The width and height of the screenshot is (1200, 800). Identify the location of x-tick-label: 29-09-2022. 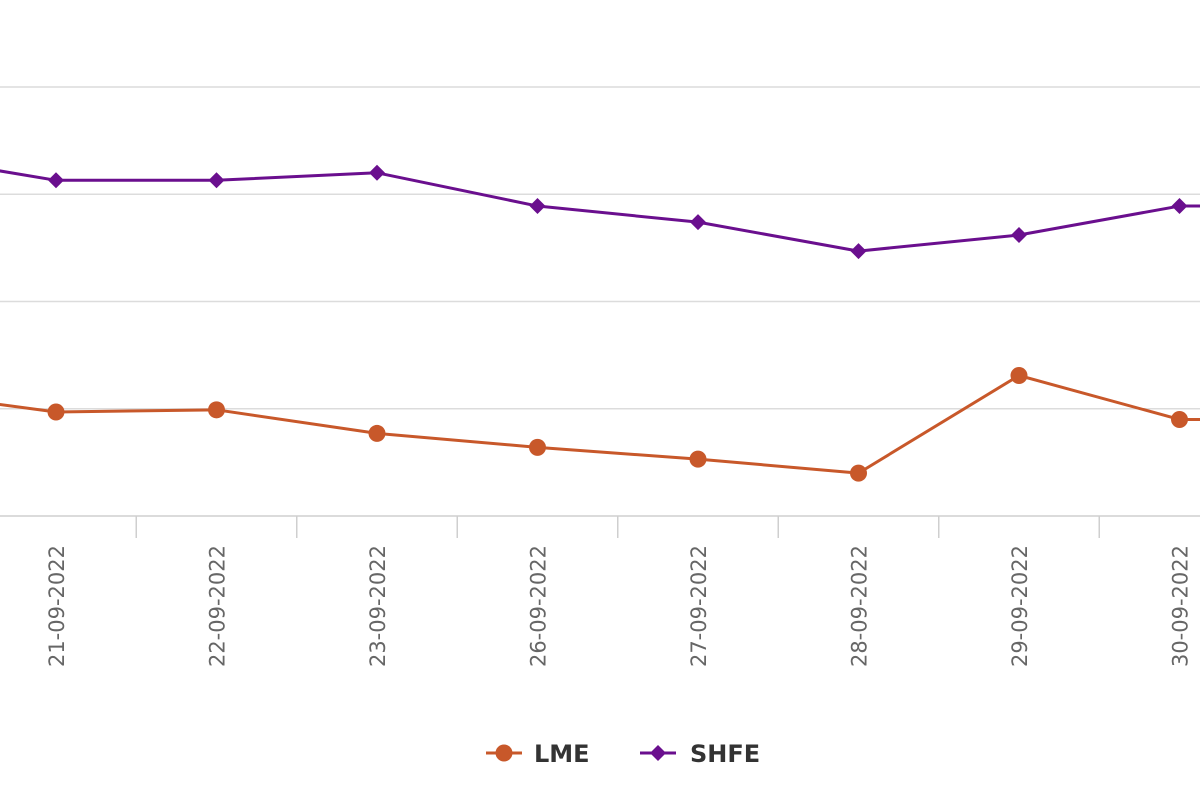
(1020, 606).